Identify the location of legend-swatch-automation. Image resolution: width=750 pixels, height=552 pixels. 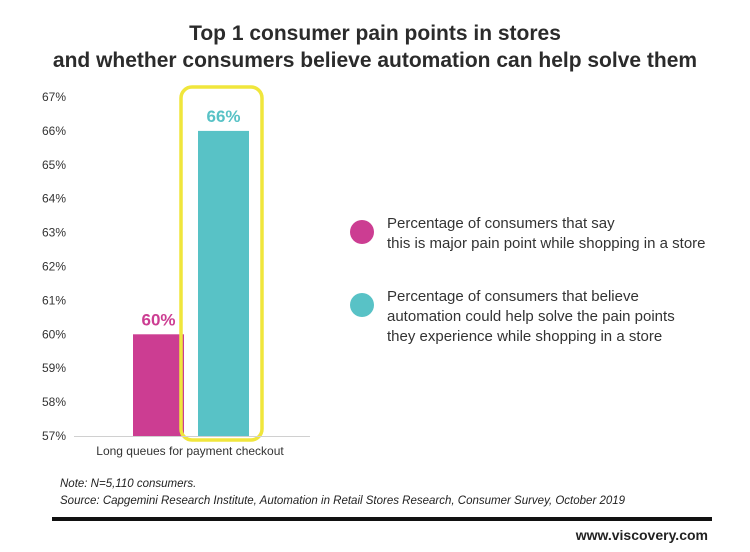
(362, 305).